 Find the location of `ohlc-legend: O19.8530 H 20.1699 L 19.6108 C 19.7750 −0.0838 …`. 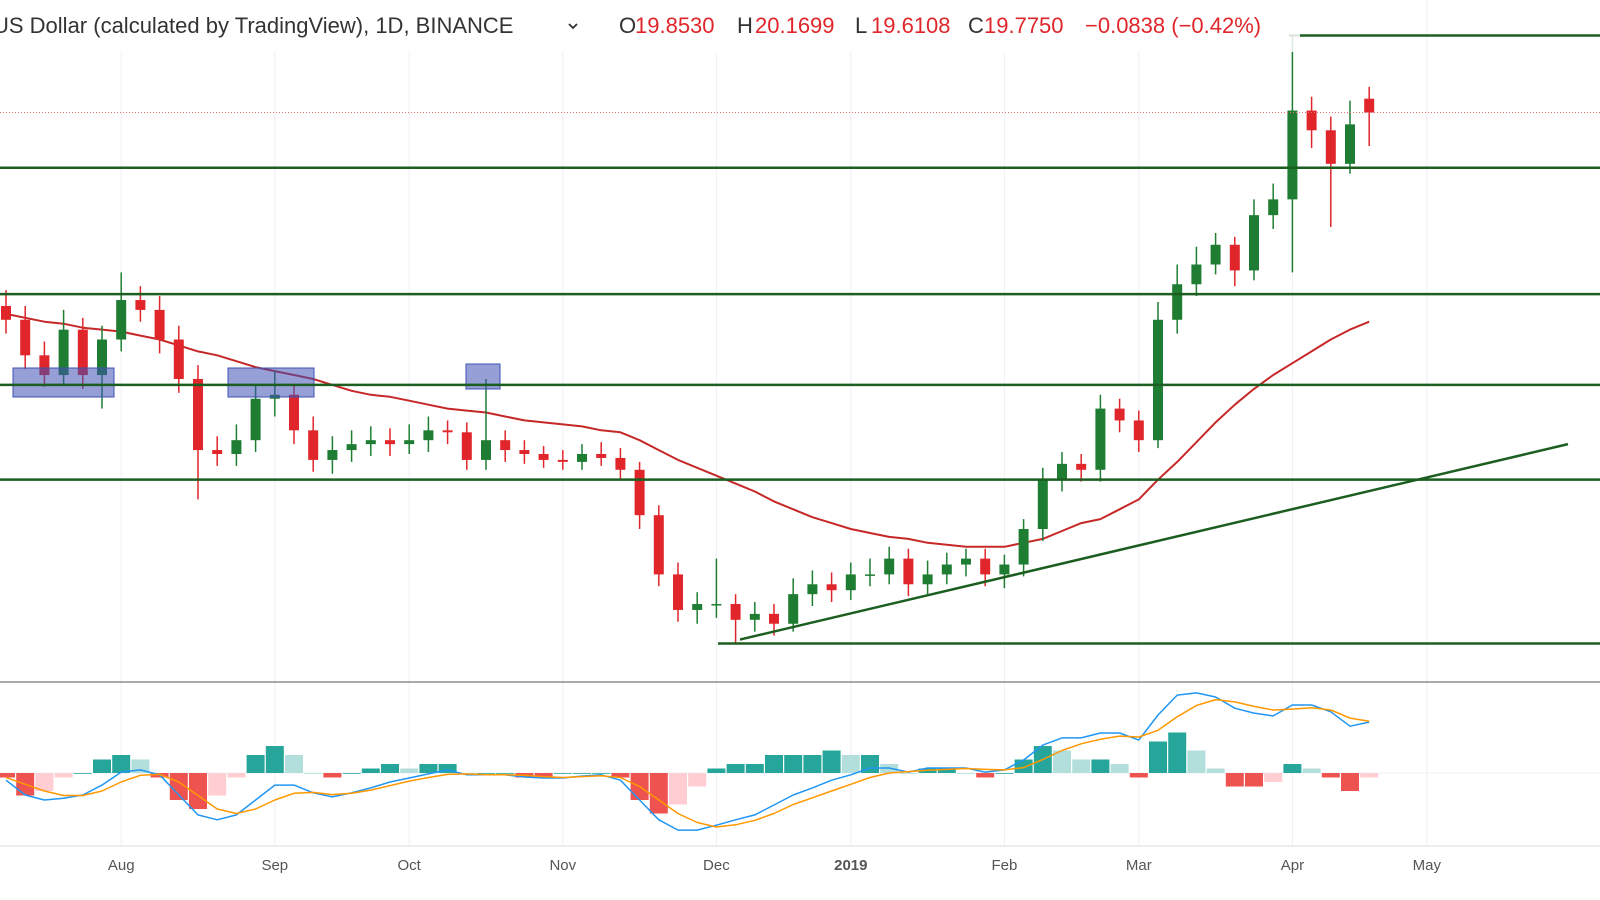

ohlc-legend: O19.8530 H 20.1699 L 19.6108 C 19.7750 −0.0838 … is located at coordinates (940, 25).